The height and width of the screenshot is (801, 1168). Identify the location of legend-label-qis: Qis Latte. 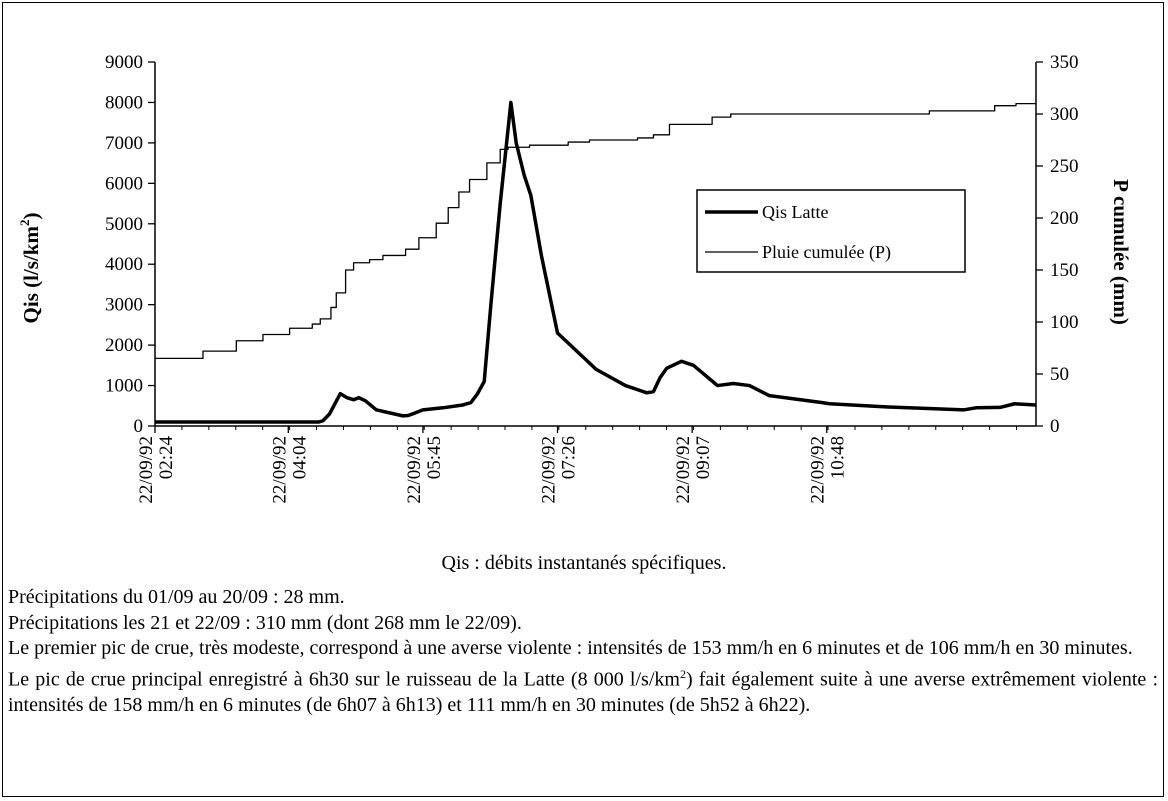
(795, 212).